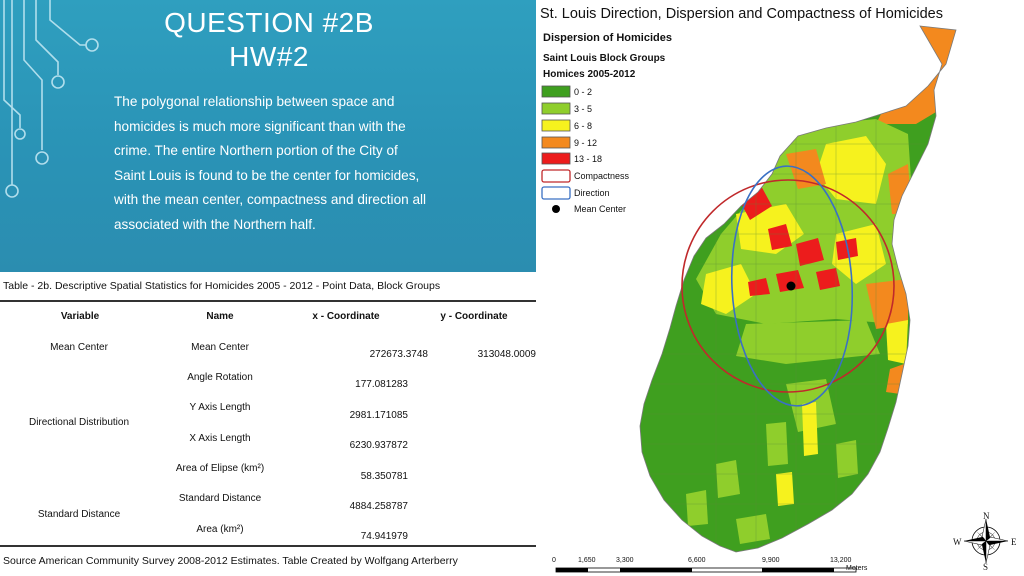 This screenshot has height=576, width=1024. Describe the element at coordinates (268, 301) in the screenshot. I see `table-top-rule` at that location.